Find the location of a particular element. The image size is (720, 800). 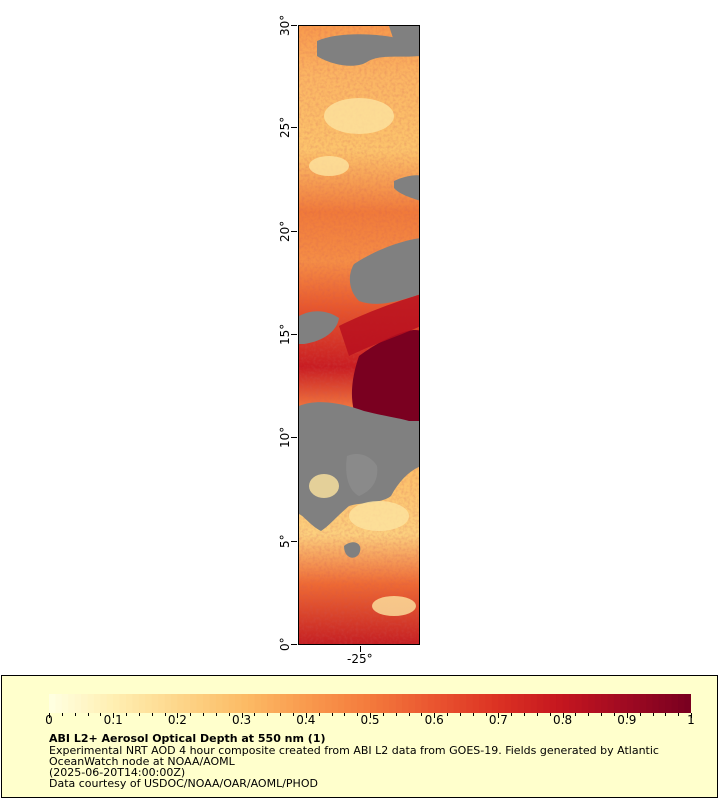

colorbar-label: 0.7 is located at coordinates (498, 720).